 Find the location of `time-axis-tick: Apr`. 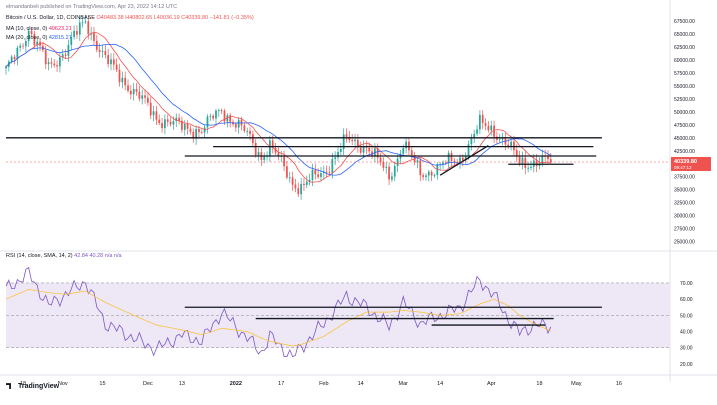

time-axis-tick: Apr is located at coordinates (491, 384).